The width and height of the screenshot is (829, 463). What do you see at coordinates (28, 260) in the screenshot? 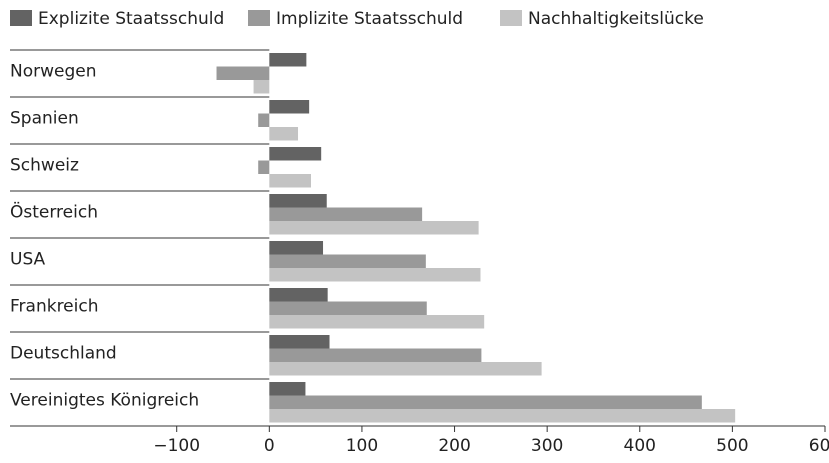
I see `category-label: USA` at bounding box center [28, 260].